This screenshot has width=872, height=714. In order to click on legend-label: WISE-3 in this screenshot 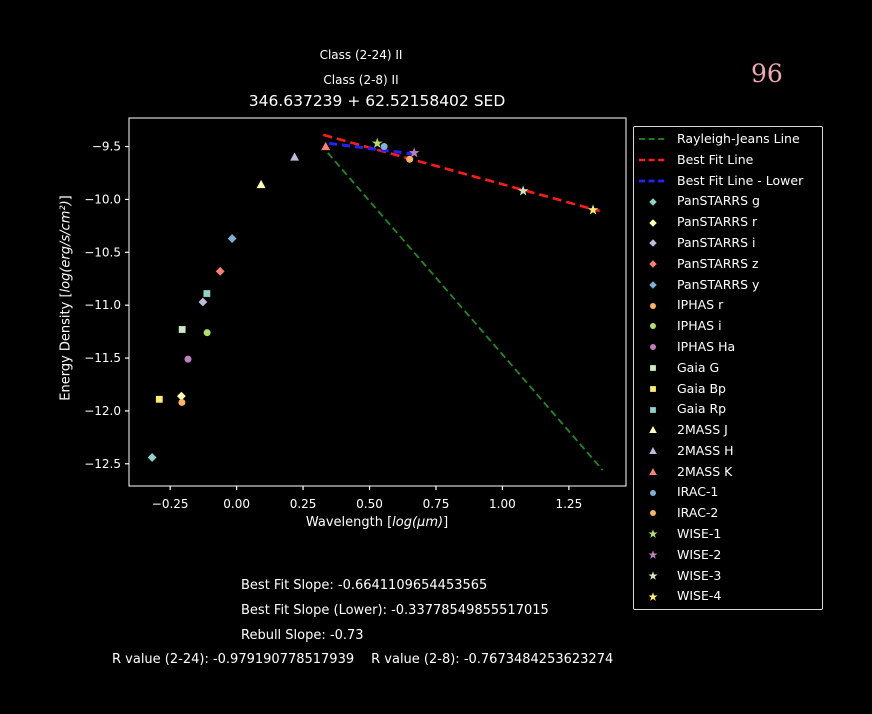, I will do `click(699, 575)`.